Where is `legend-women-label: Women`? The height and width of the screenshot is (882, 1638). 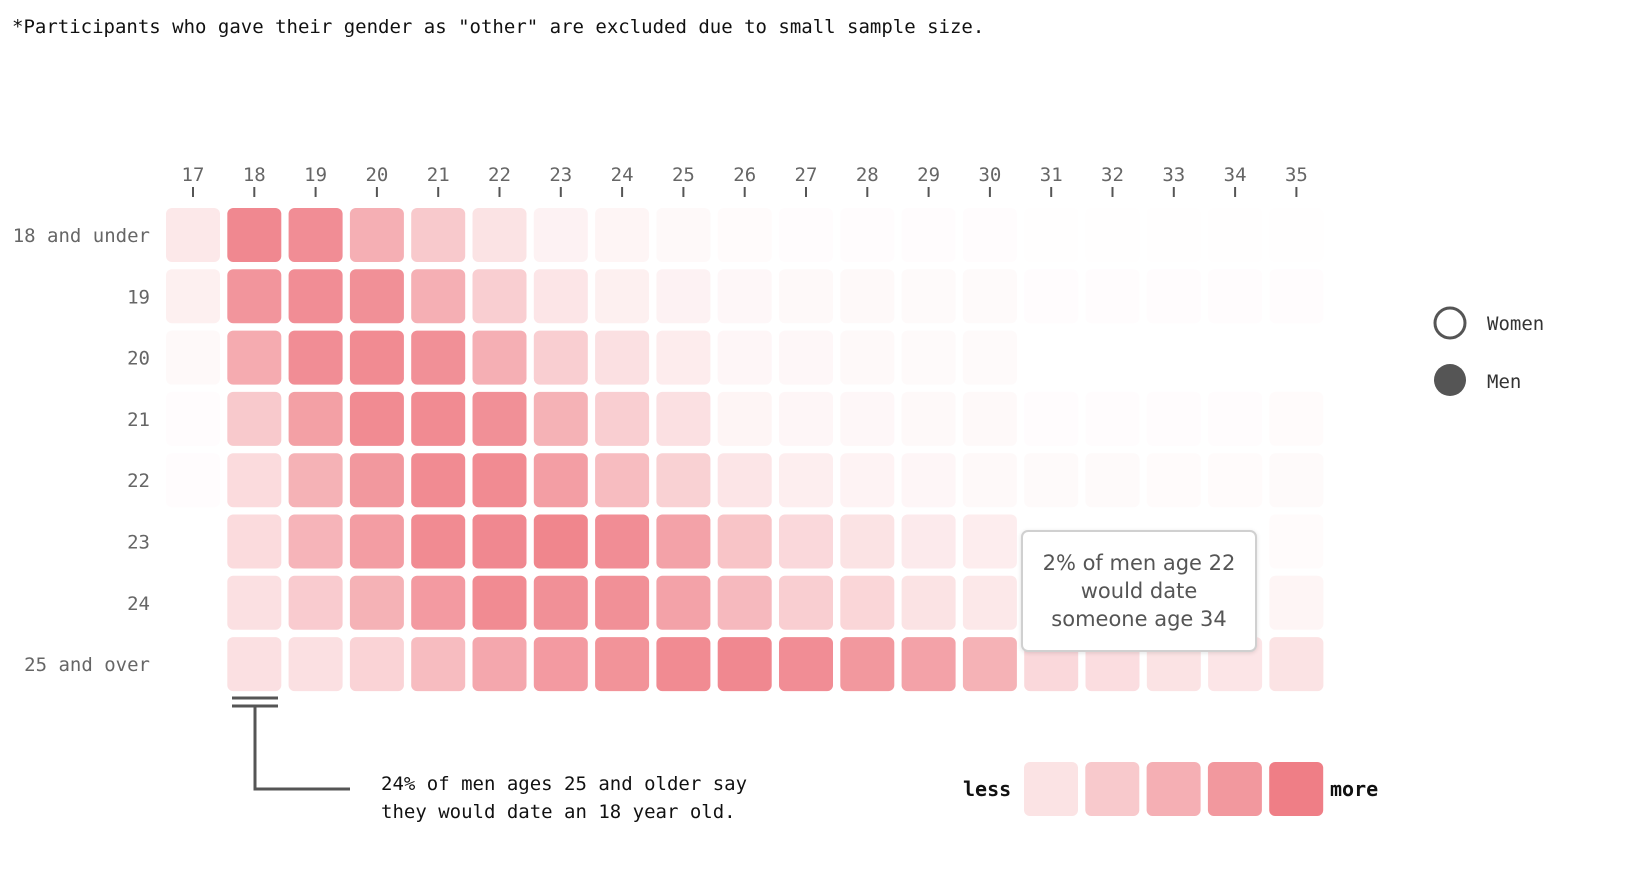
legend-women-label: Women is located at coordinates (1515, 324).